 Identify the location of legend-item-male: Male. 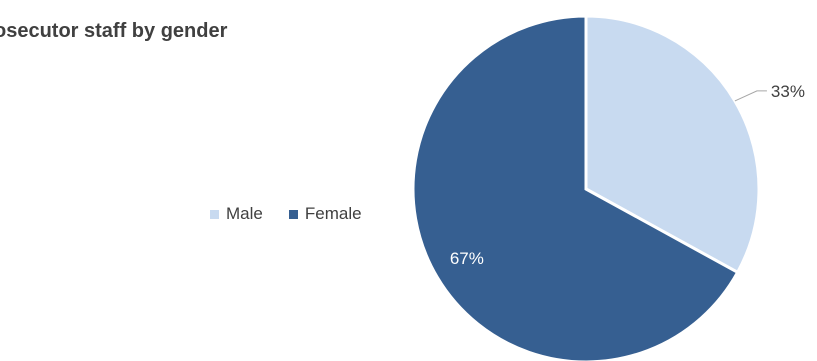
(236, 214).